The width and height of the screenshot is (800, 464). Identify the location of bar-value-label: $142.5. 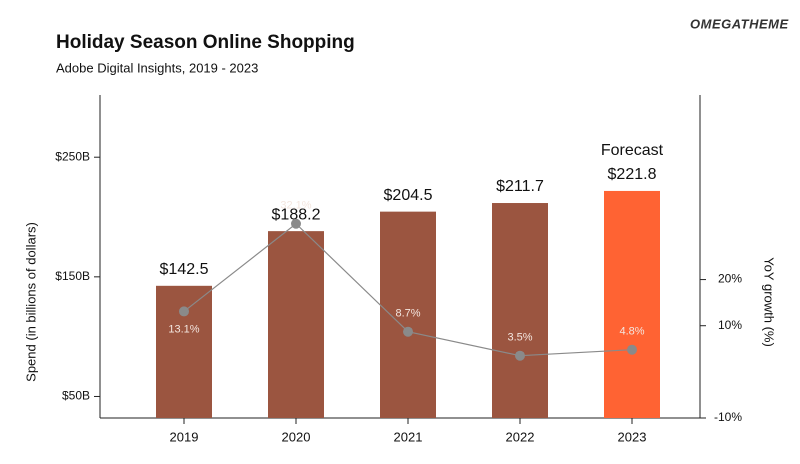
(184, 269).